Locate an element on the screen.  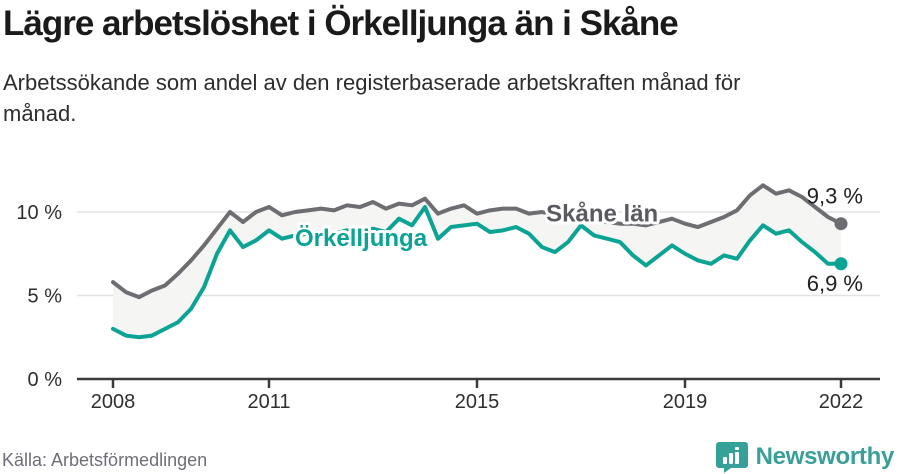
y-tick-label: 0 % is located at coordinates (45, 380).